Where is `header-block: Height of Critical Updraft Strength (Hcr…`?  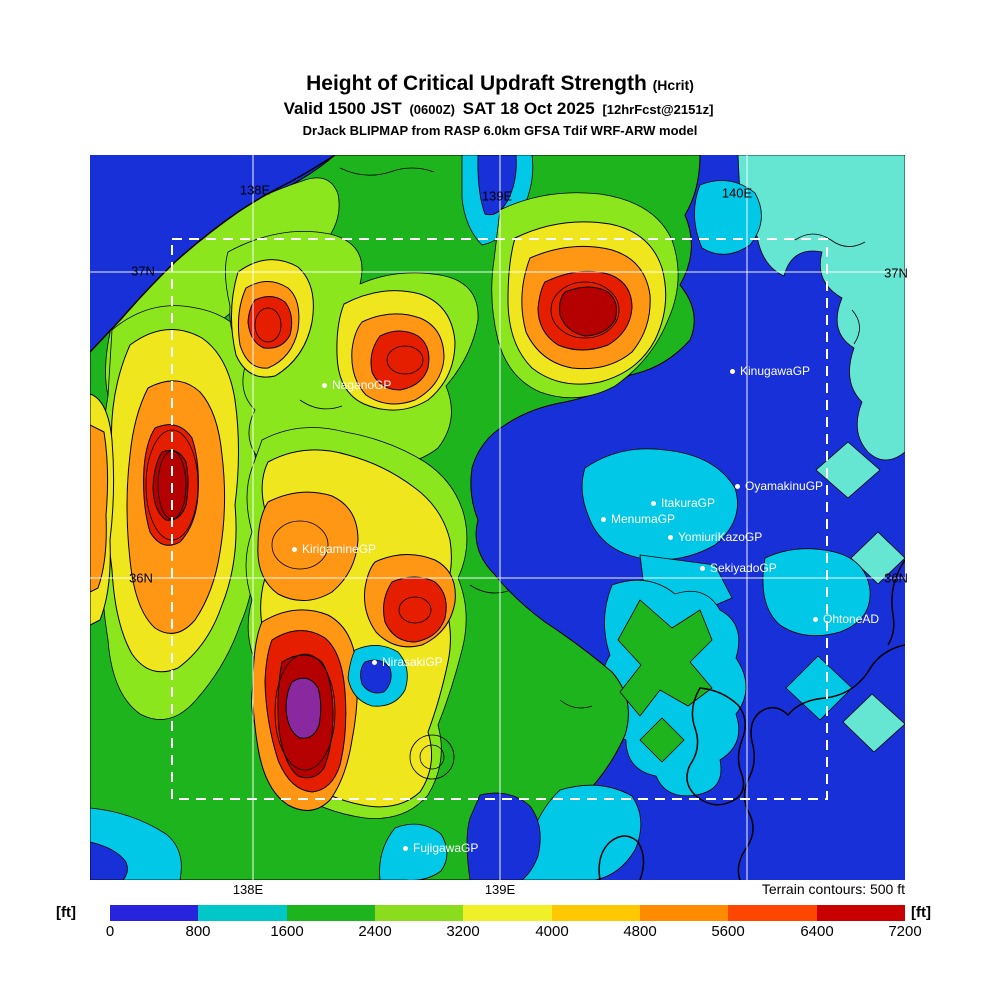 header-block: Height of Critical Updraft Strength (Hcr… is located at coordinates (500, 105).